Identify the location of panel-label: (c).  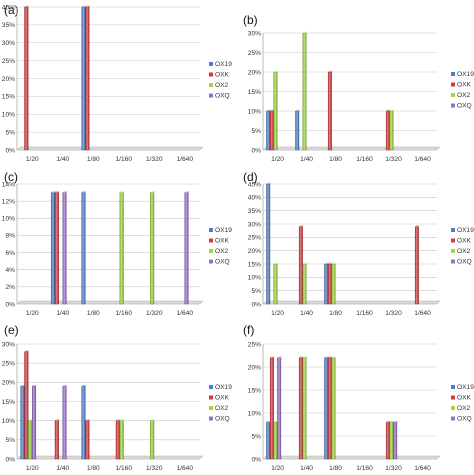
(11, 177).